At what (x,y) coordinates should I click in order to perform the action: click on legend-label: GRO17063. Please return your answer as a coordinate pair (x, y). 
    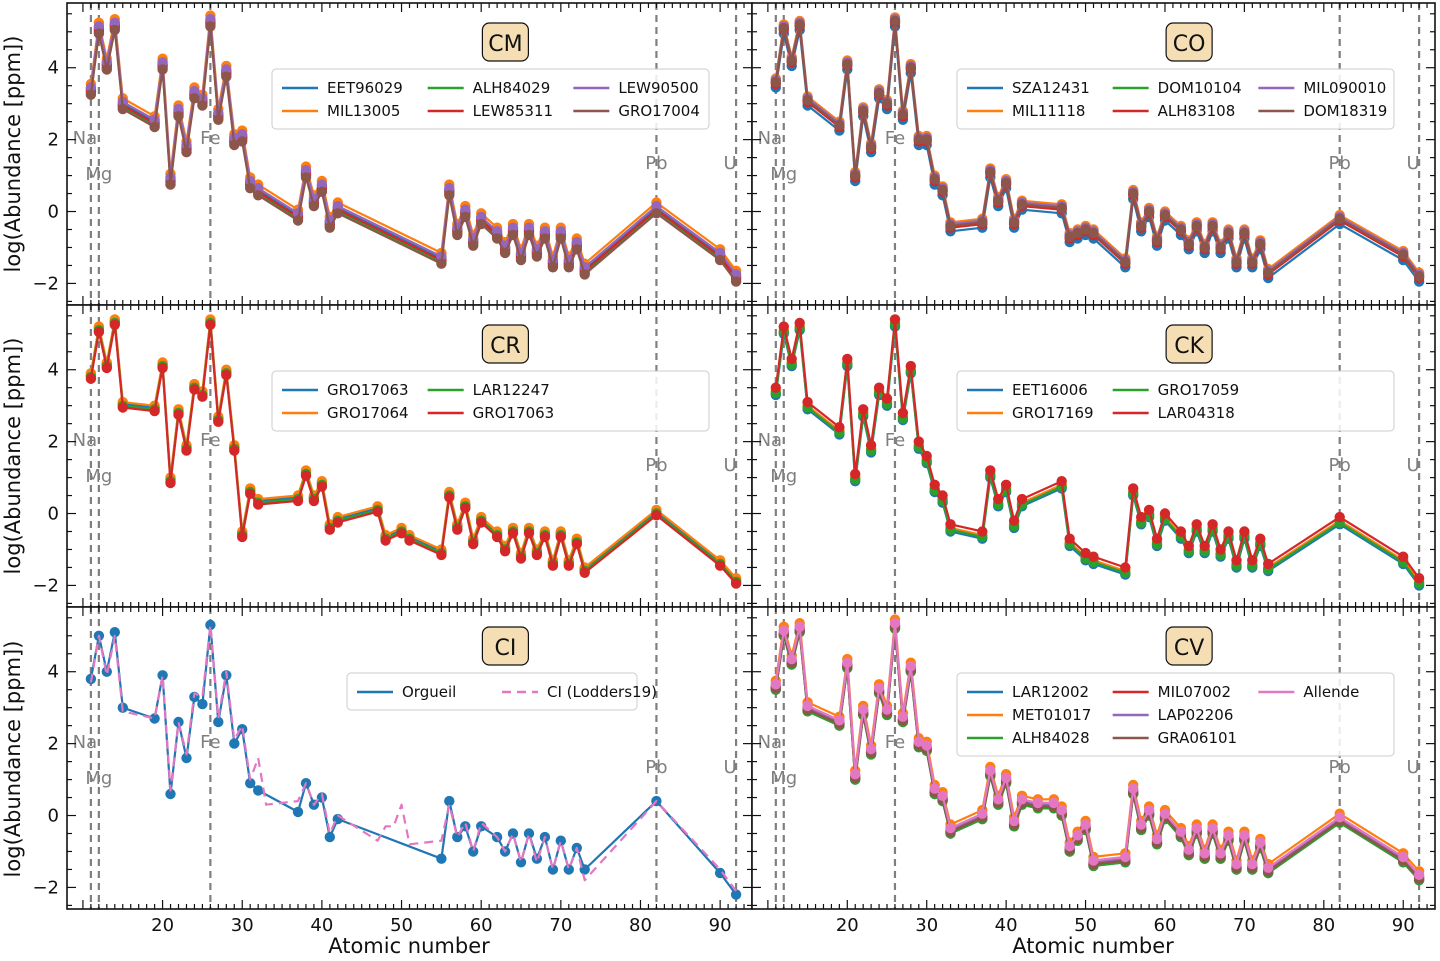
    Looking at the image, I should click on (368, 390).